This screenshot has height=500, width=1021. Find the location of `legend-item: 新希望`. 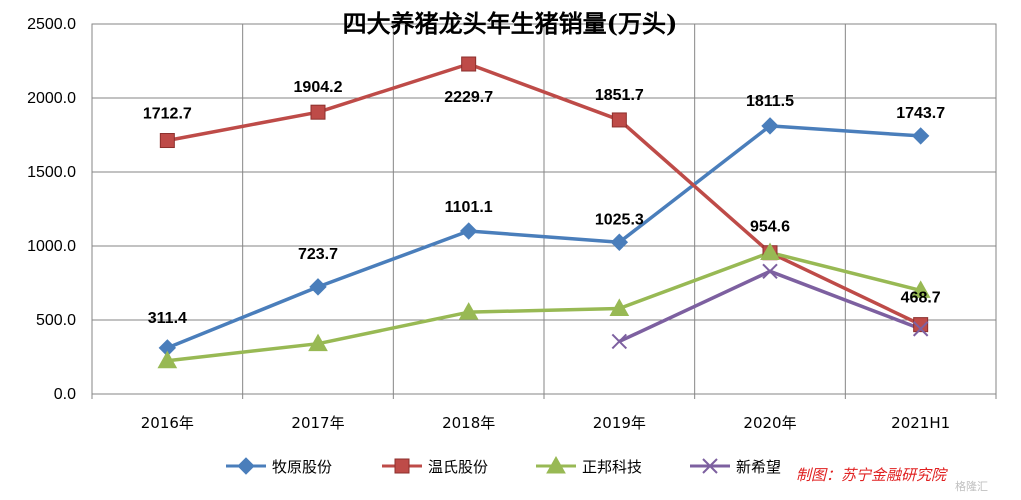

legend-item: 新希望 is located at coordinates (735, 467).